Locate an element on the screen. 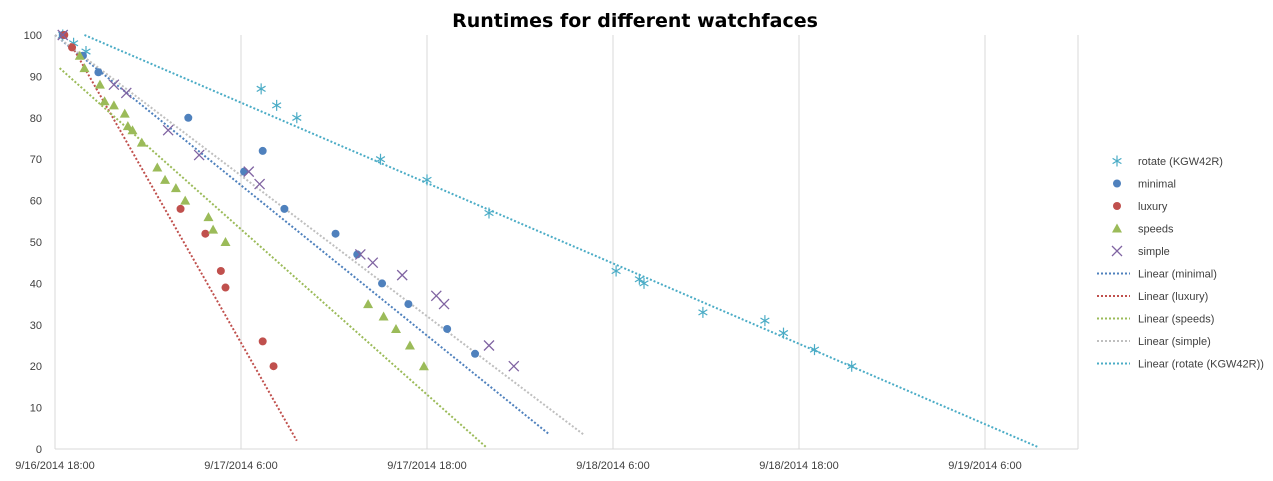  chart-title: Runtimes for different watchfaces is located at coordinates (635, 21).